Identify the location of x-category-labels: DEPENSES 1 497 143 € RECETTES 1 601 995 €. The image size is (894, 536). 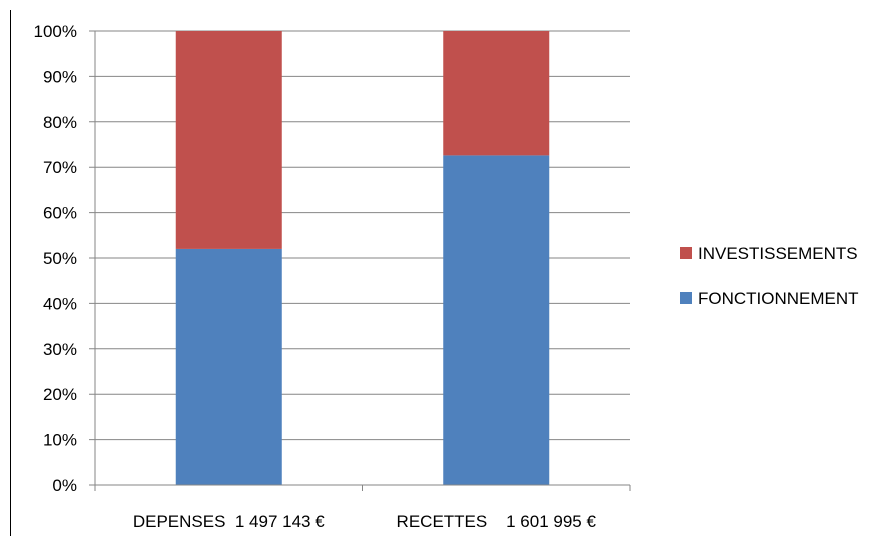
(365, 521).